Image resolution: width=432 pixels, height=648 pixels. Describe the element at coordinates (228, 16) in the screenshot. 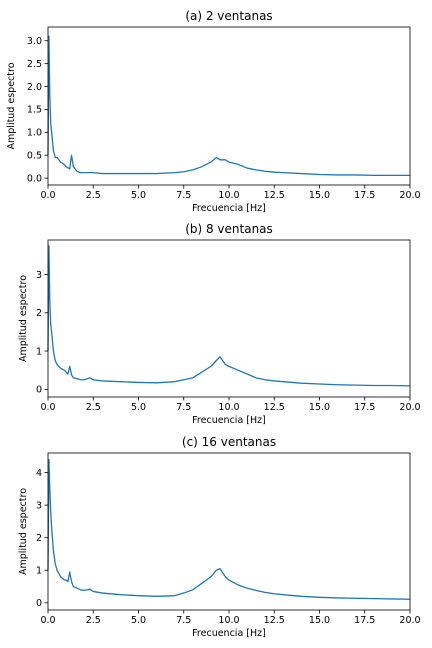

I see `subplot-title: (a) 2 ventanas` at that location.